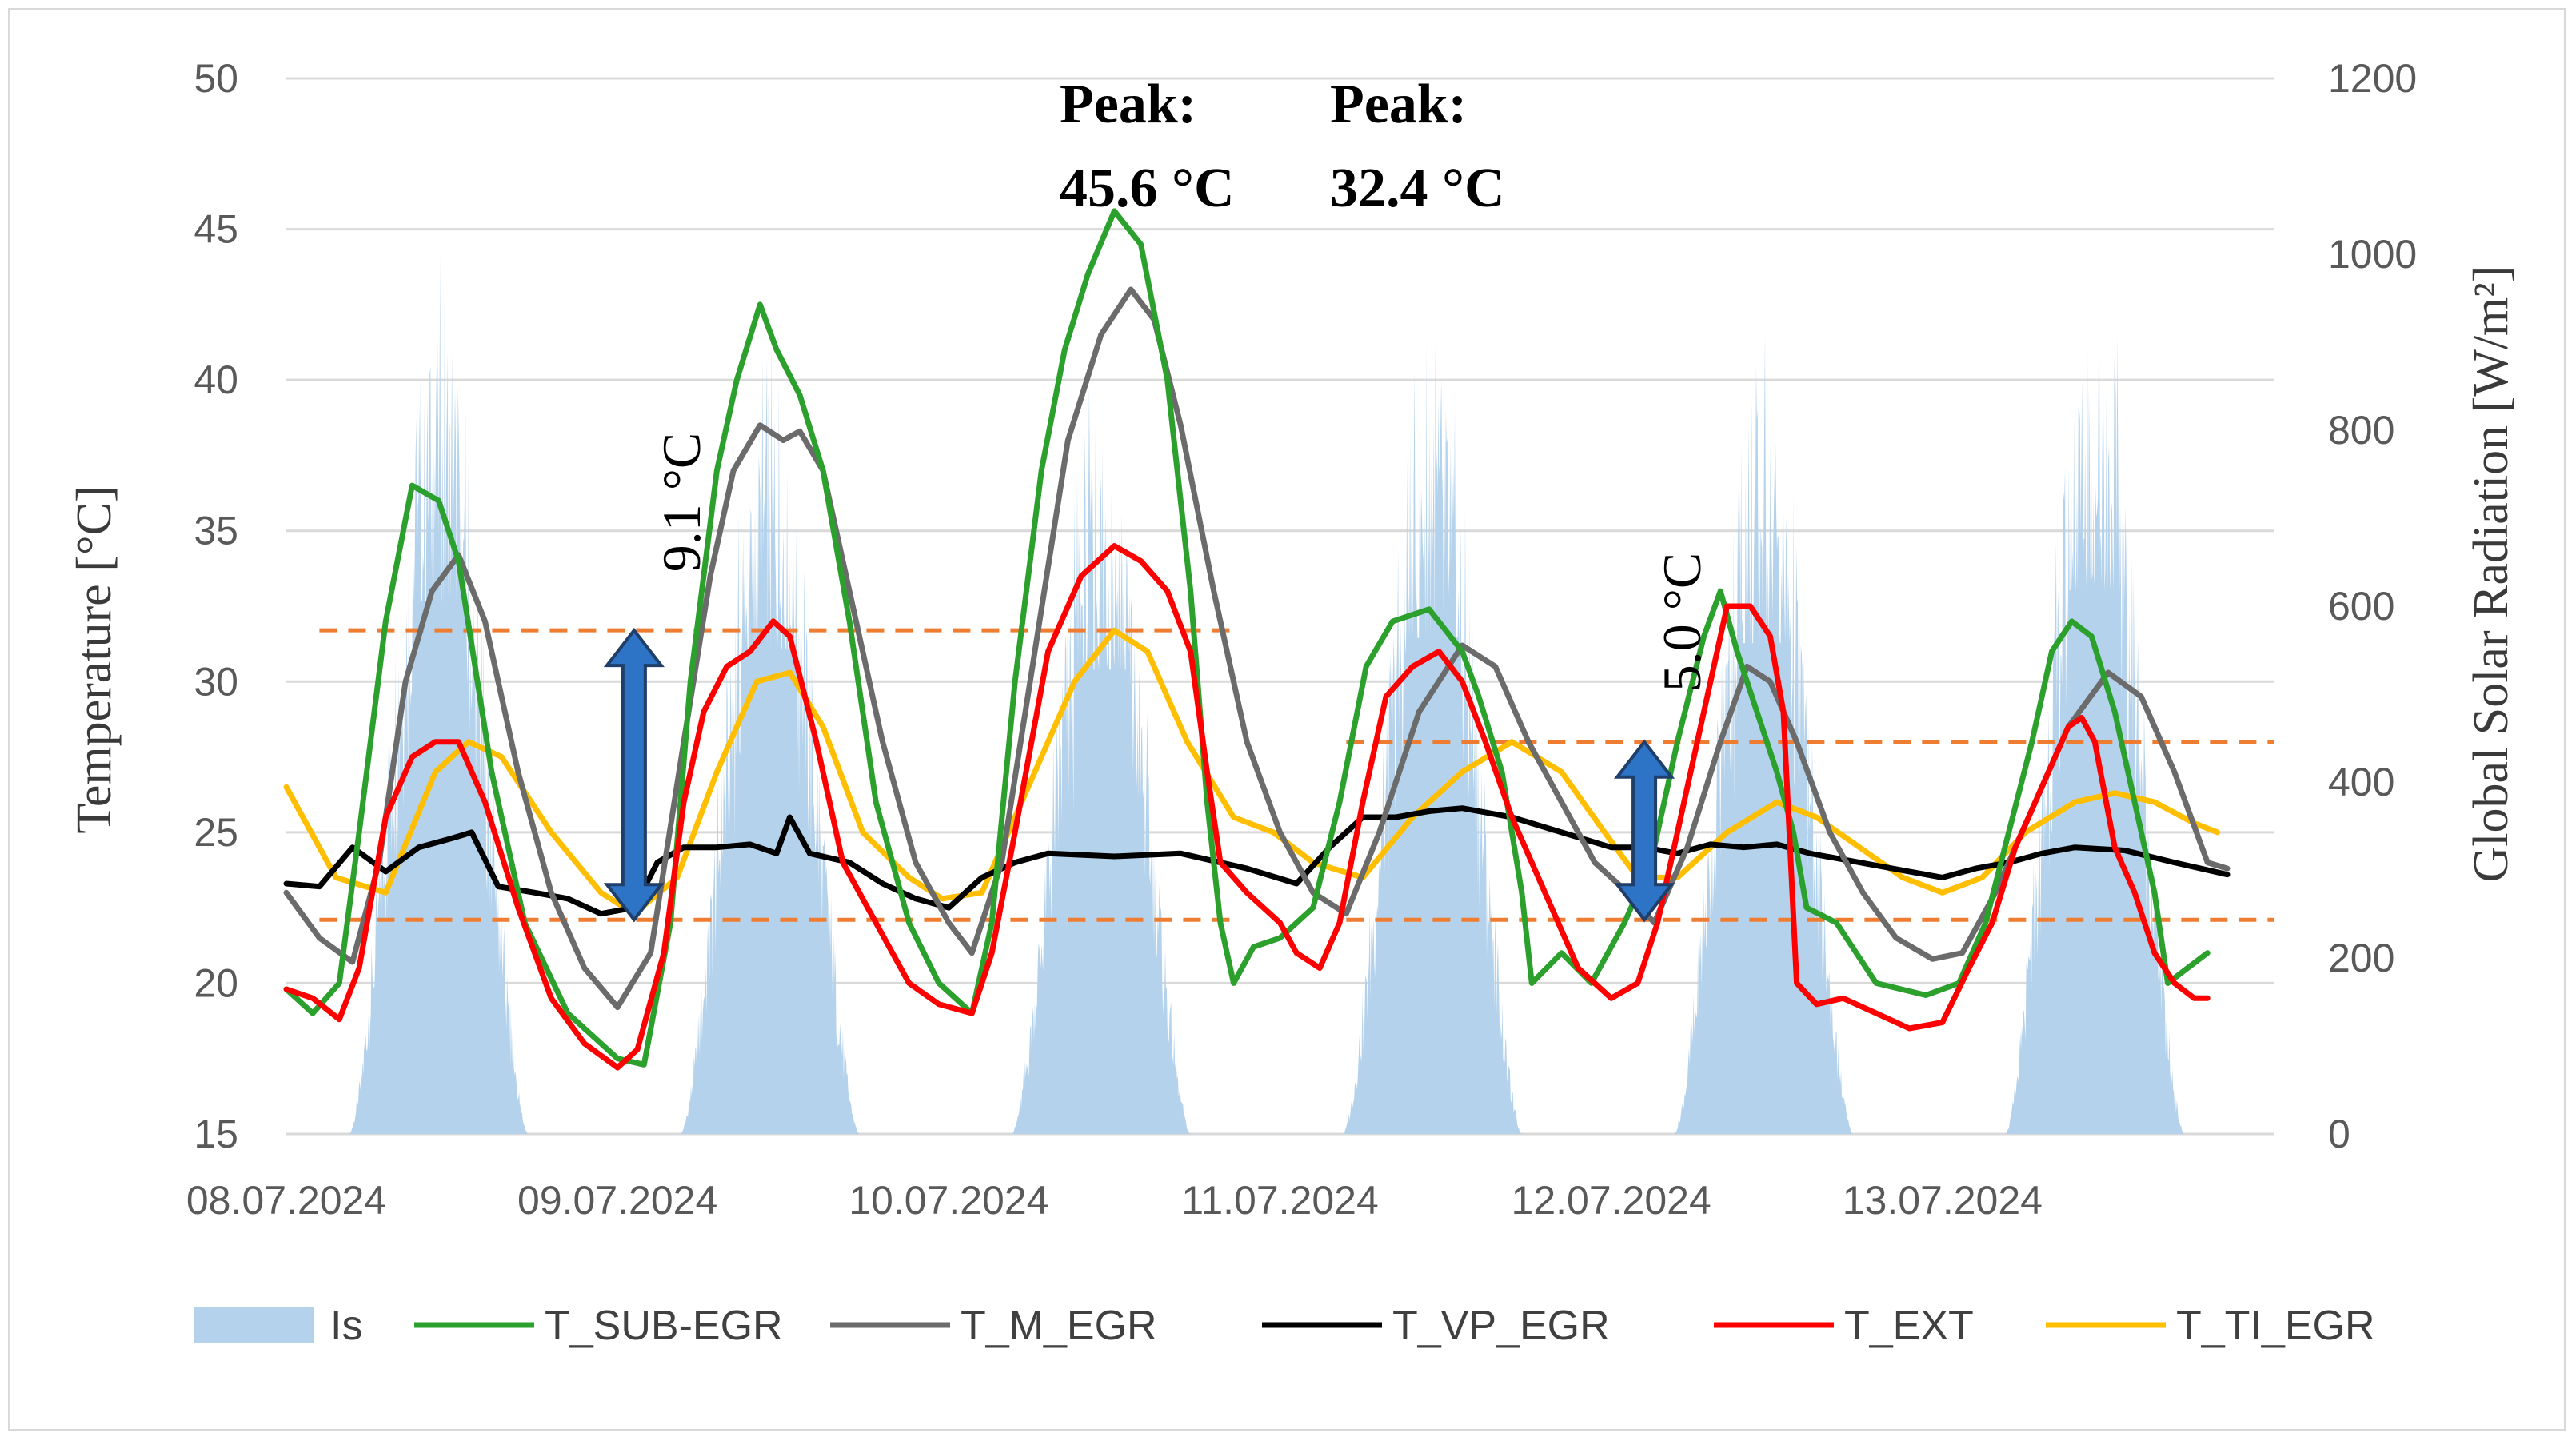 This screenshot has width=2576, height=1441. What do you see at coordinates (2361, 606) in the screenshot?
I see `y-right-tick-600: 600` at bounding box center [2361, 606].